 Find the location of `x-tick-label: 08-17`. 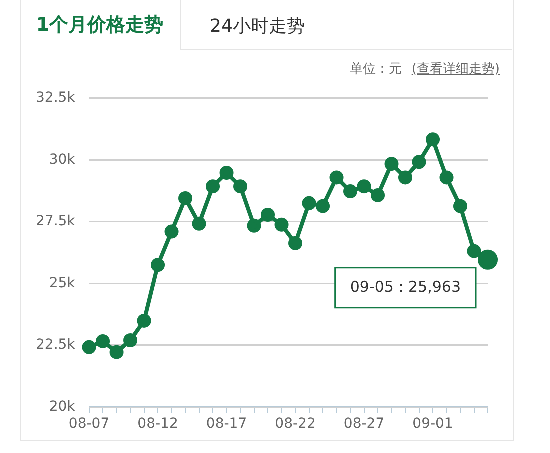

x-tick-label: 08-17 is located at coordinates (227, 424).